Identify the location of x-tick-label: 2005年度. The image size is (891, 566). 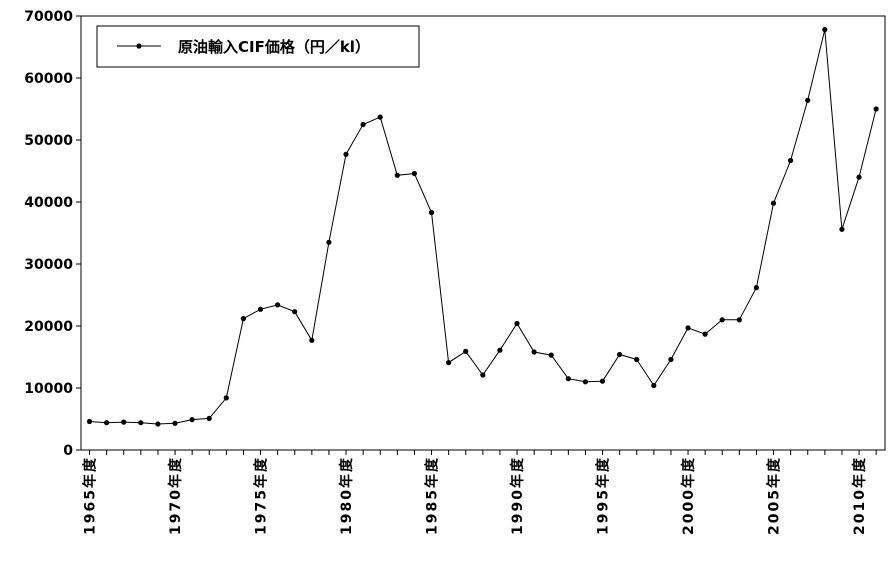
(774, 495).